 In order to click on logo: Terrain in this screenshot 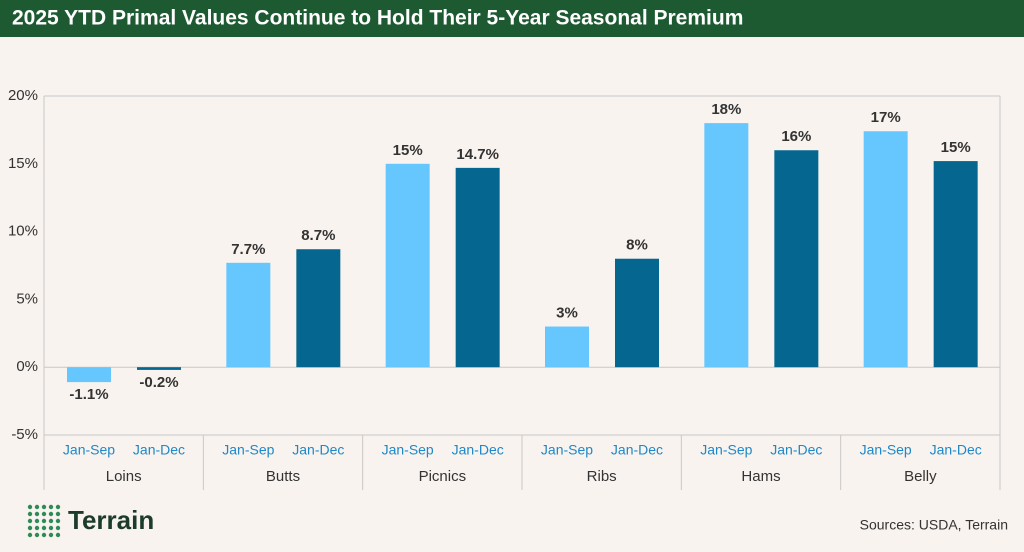, I will do `click(90, 521)`.